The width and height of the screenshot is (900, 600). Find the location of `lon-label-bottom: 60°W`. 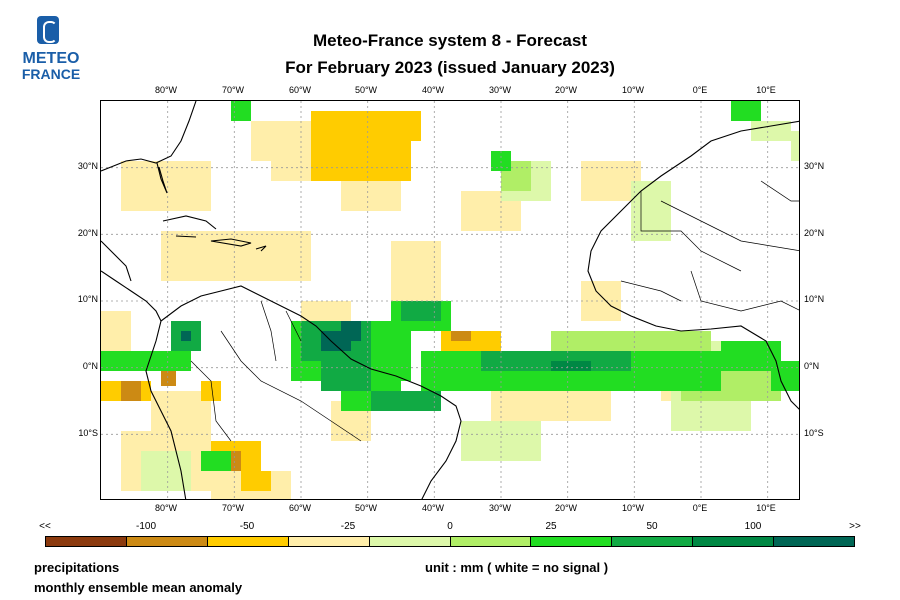

lon-label-bottom: 60°W is located at coordinates (300, 508).